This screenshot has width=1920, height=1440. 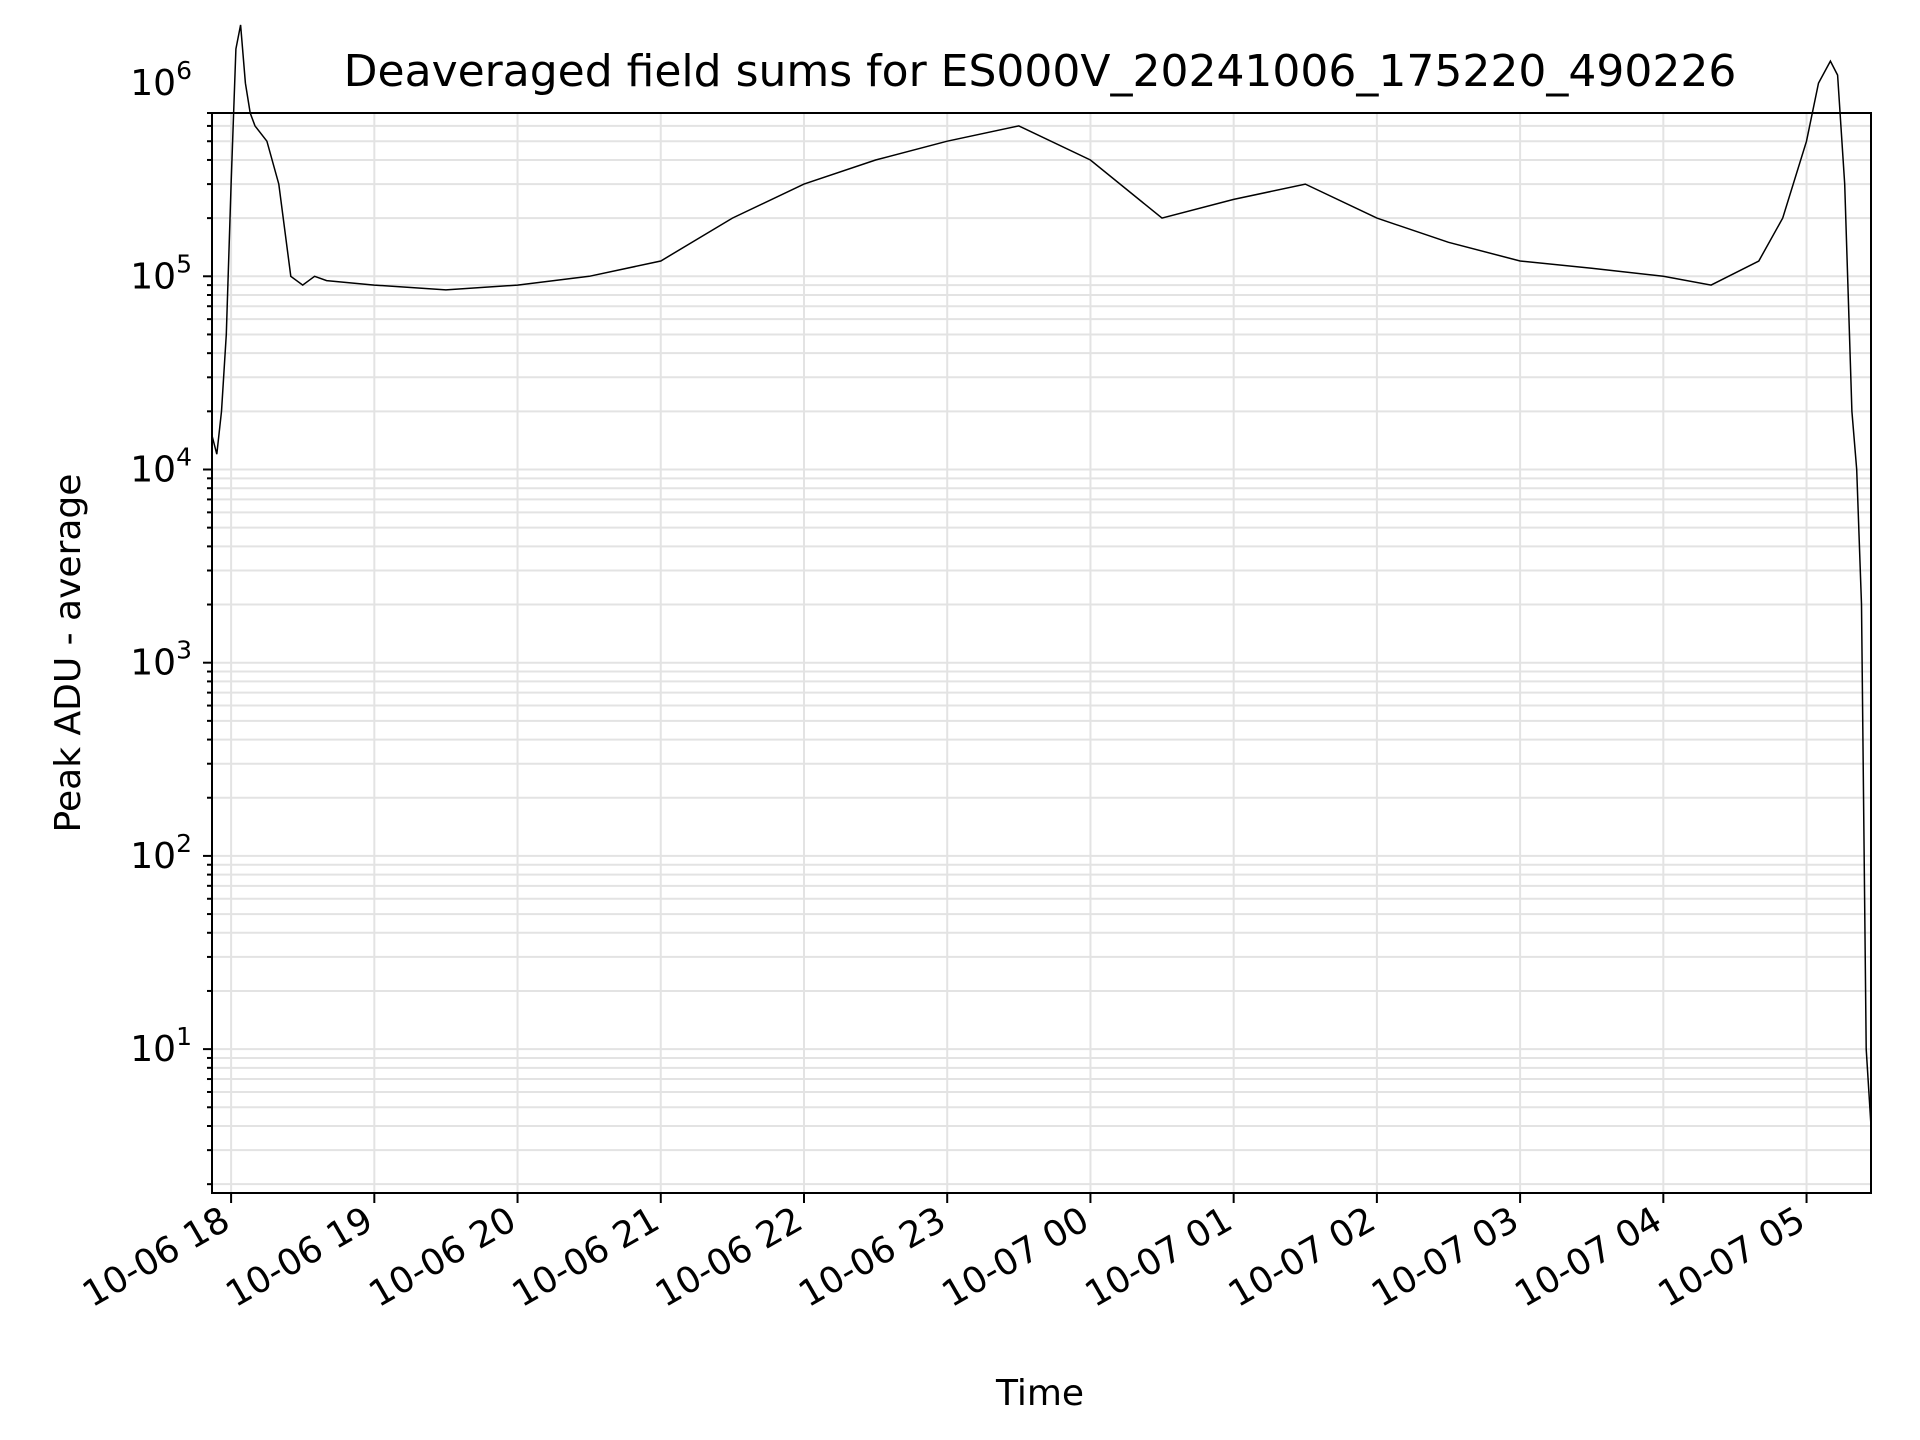 What do you see at coordinates (161, 853) in the screenshot?
I see `y-tick-label: 10²` at bounding box center [161, 853].